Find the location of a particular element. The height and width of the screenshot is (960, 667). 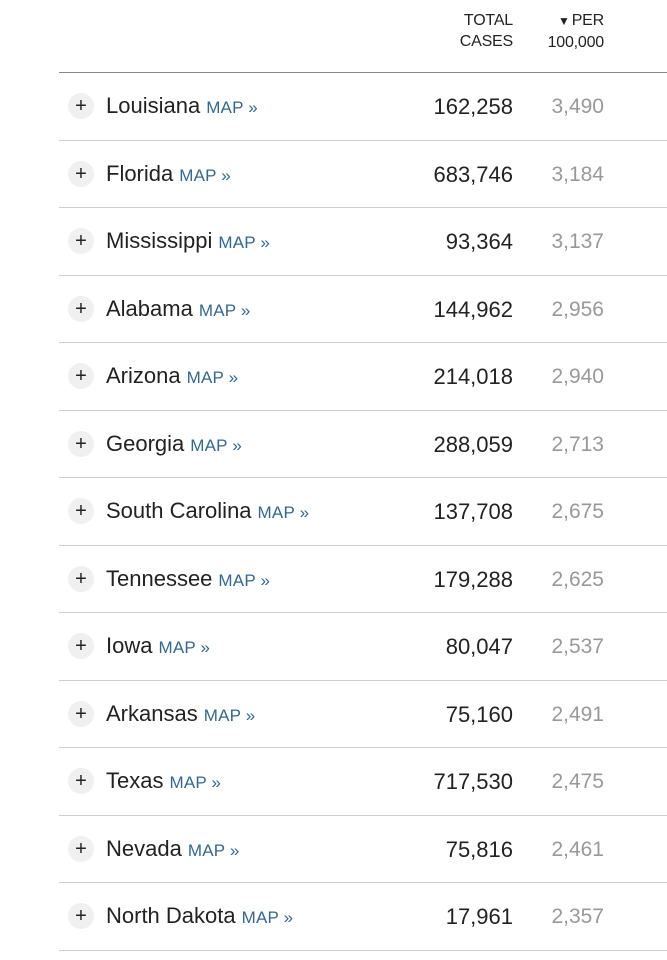

total-cases-value: 179,288 is located at coordinates (473, 579).